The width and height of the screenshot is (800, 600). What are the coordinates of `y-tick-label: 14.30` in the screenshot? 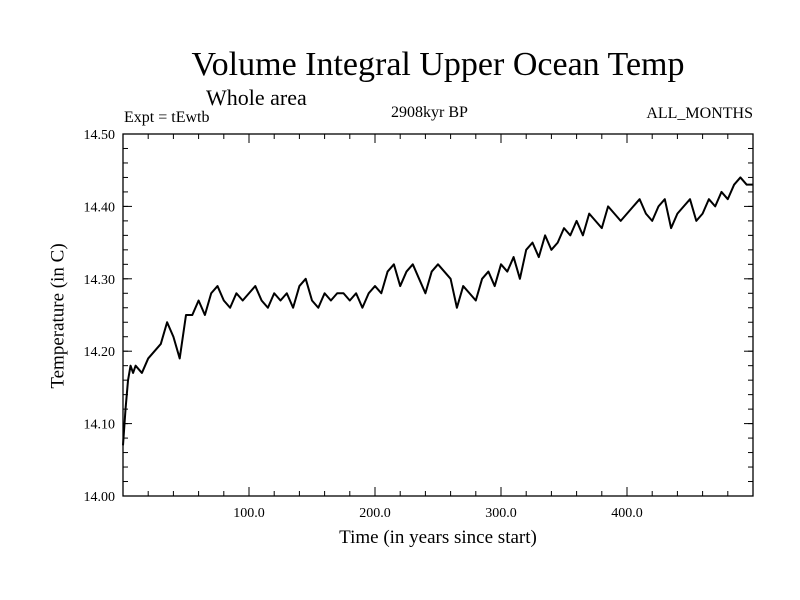 It's located at (100, 280).